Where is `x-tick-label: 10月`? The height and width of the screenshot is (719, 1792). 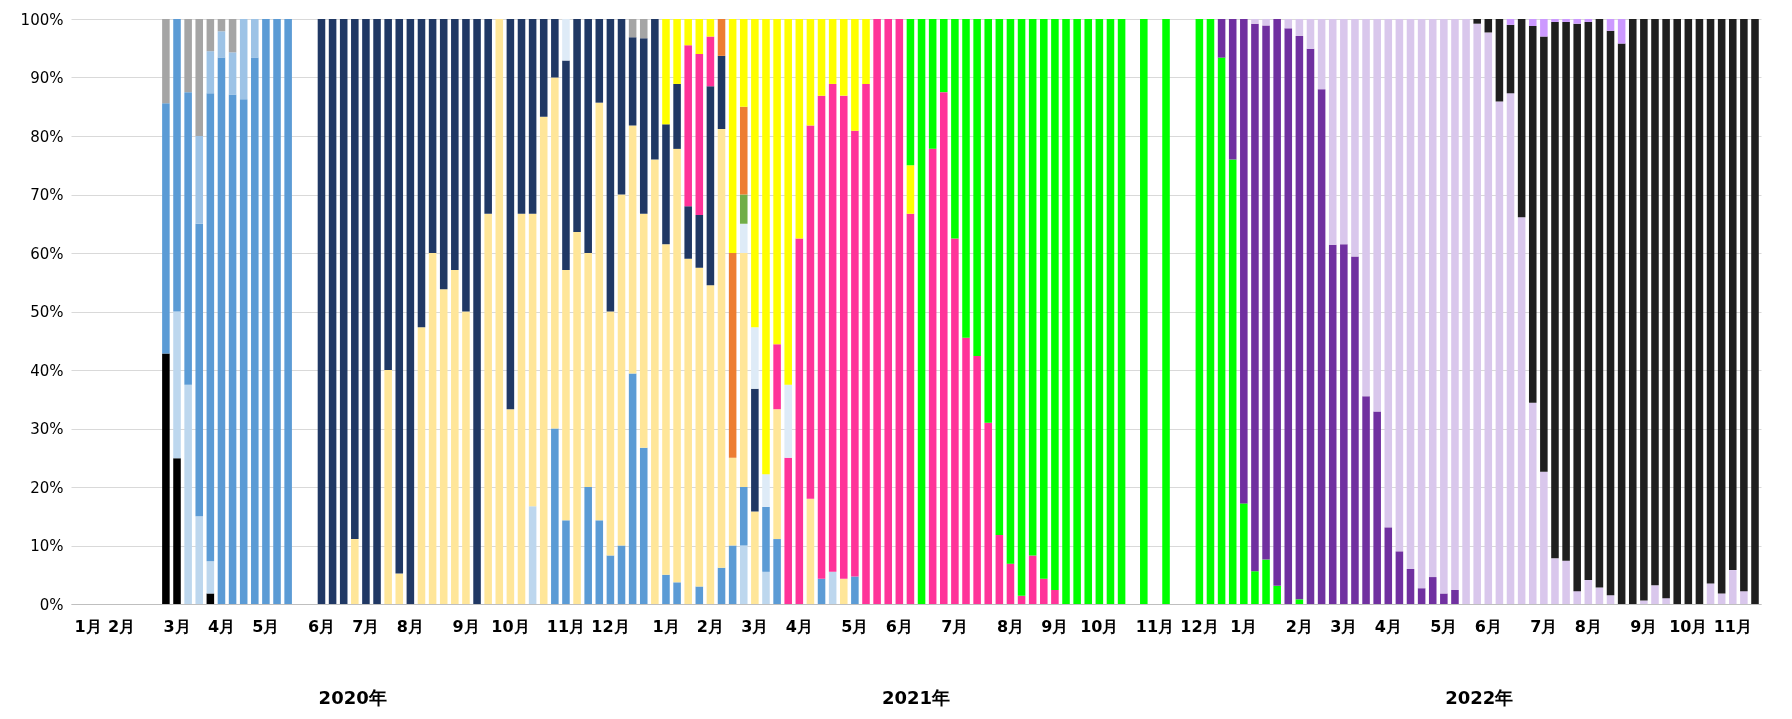
x-tick-label: 10月 is located at coordinates (1688, 626).